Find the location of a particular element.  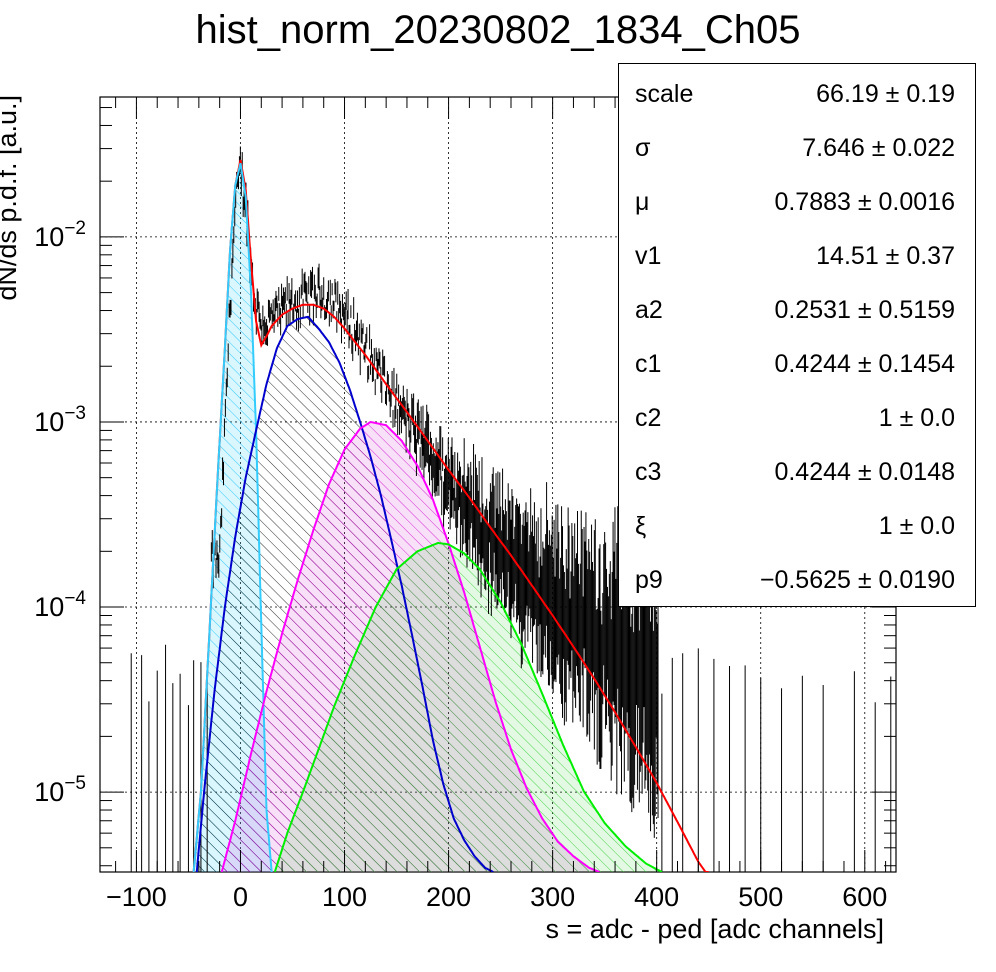

x-tick-label: 600 is located at coordinates (864, 897).